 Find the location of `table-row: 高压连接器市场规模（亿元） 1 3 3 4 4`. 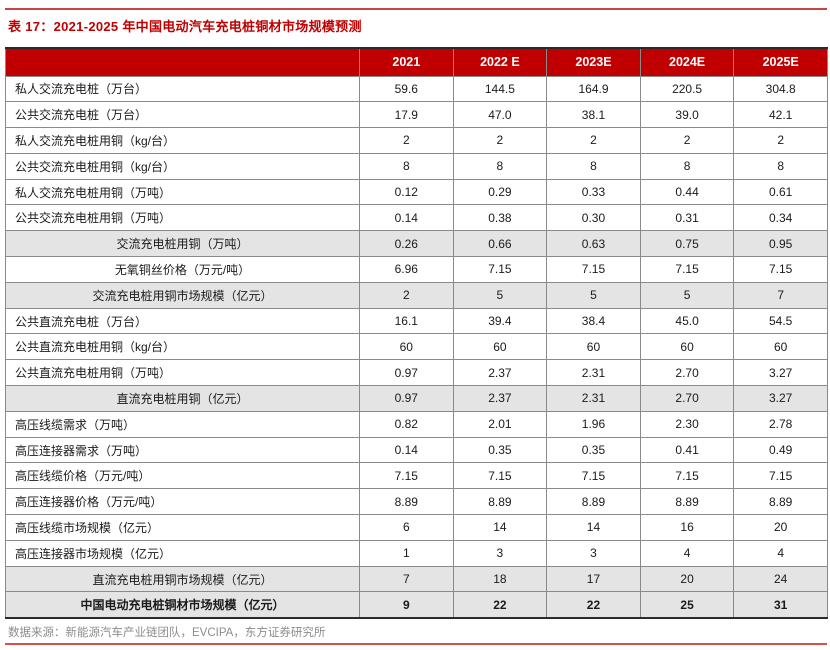

table-row: 高压连接器市场规模（亿元） 1 3 3 4 4 is located at coordinates (416, 553).